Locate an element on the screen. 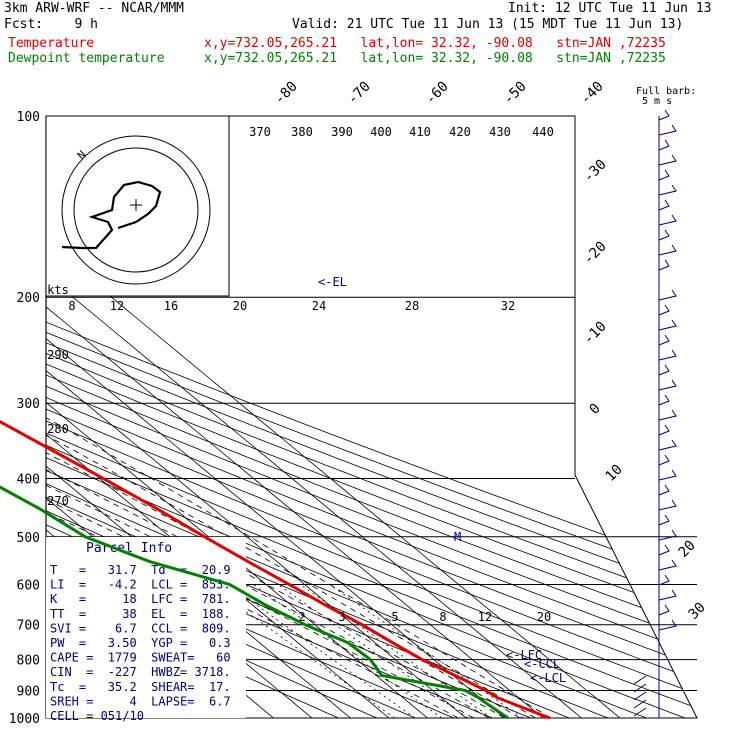  theta-label: 380 is located at coordinates (302, 132).